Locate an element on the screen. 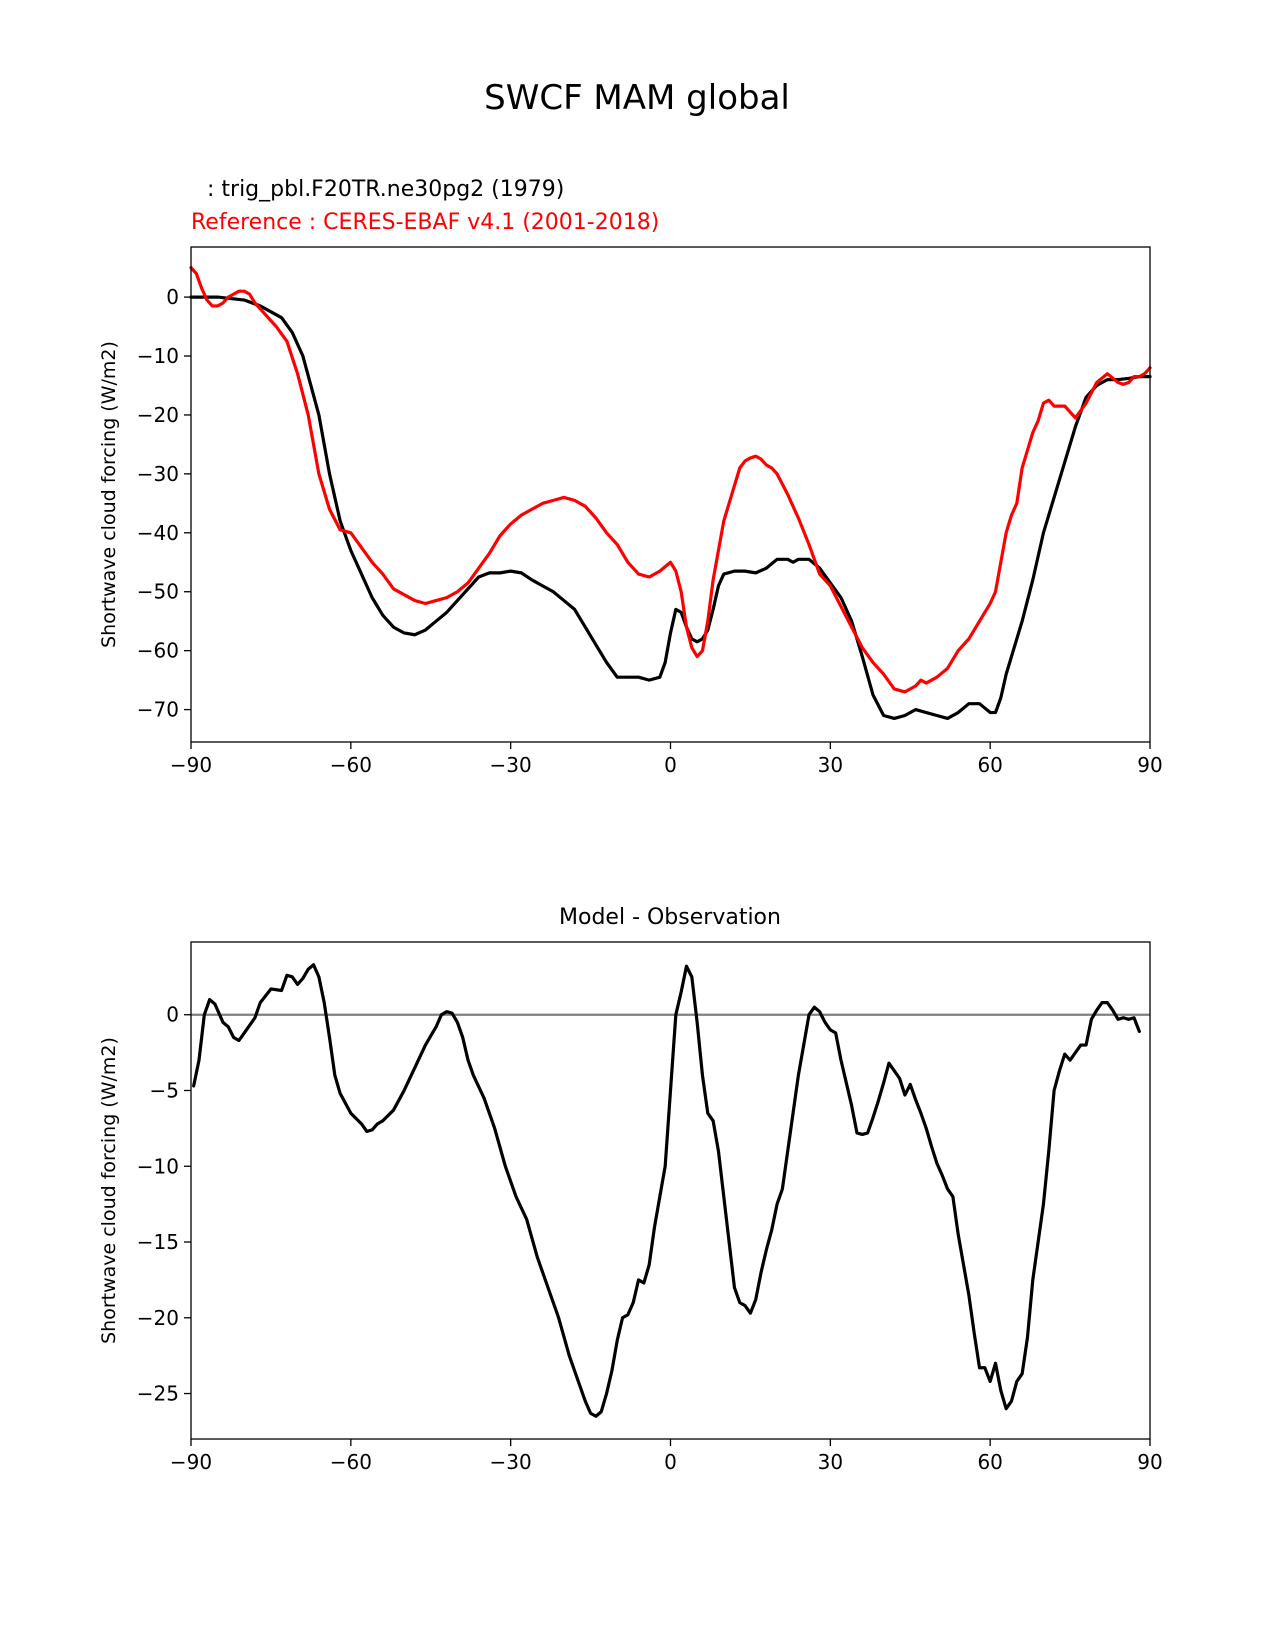 The image size is (1275, 1650). top-ytick-label: −30 is located at coordinates (158, 474).